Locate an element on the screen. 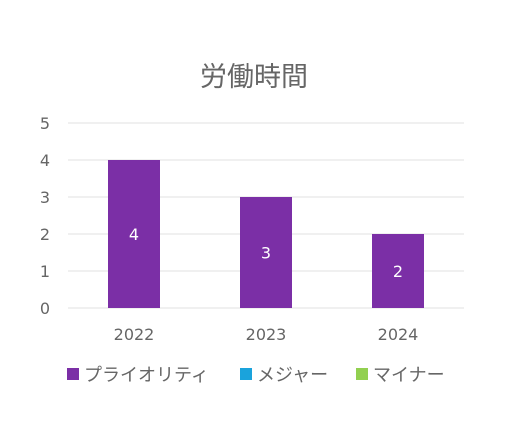  bar-2024 is located at coordinates (398, 271).